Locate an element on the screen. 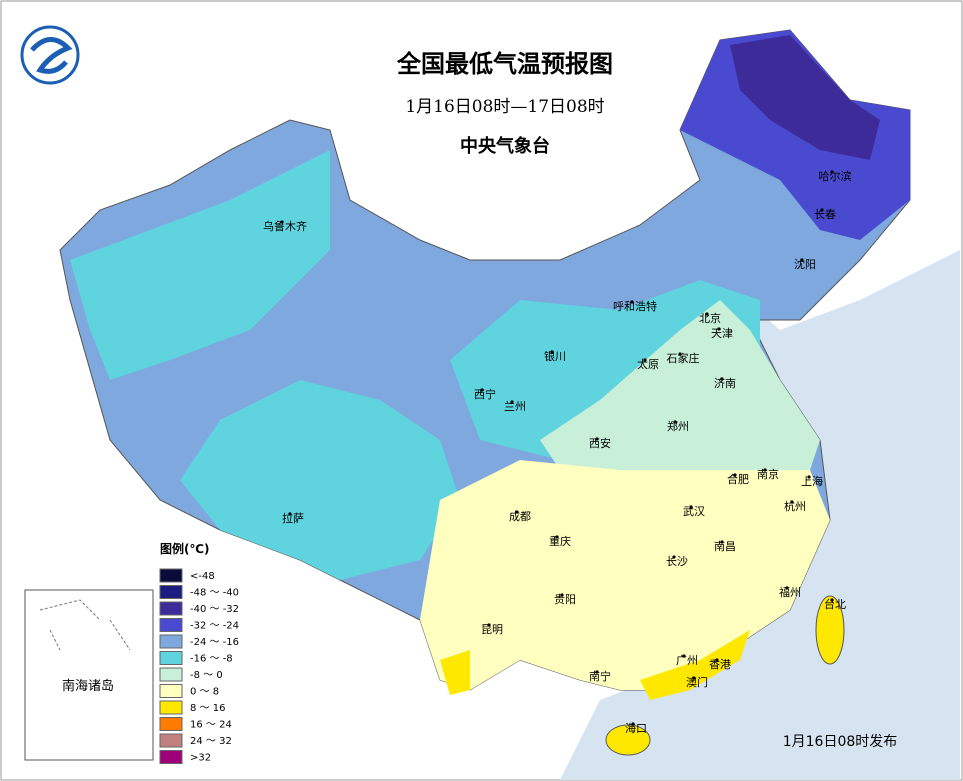  legend-label: <-48 is located at coordinates (202, 576).